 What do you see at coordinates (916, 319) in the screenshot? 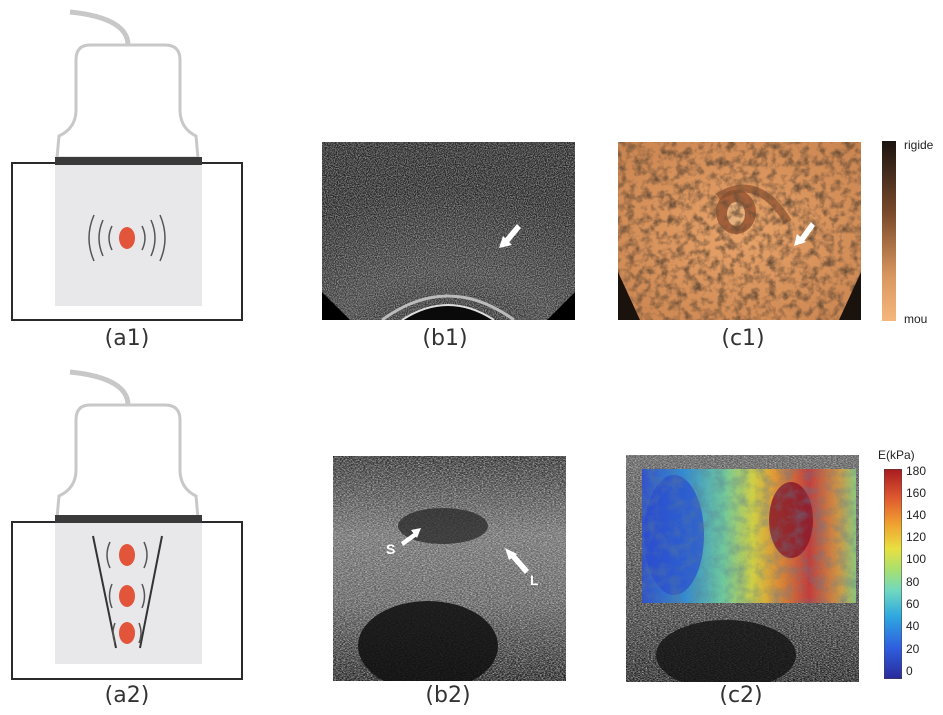
I see `scale-label-soft: mou` at bounding box center [916, 319].